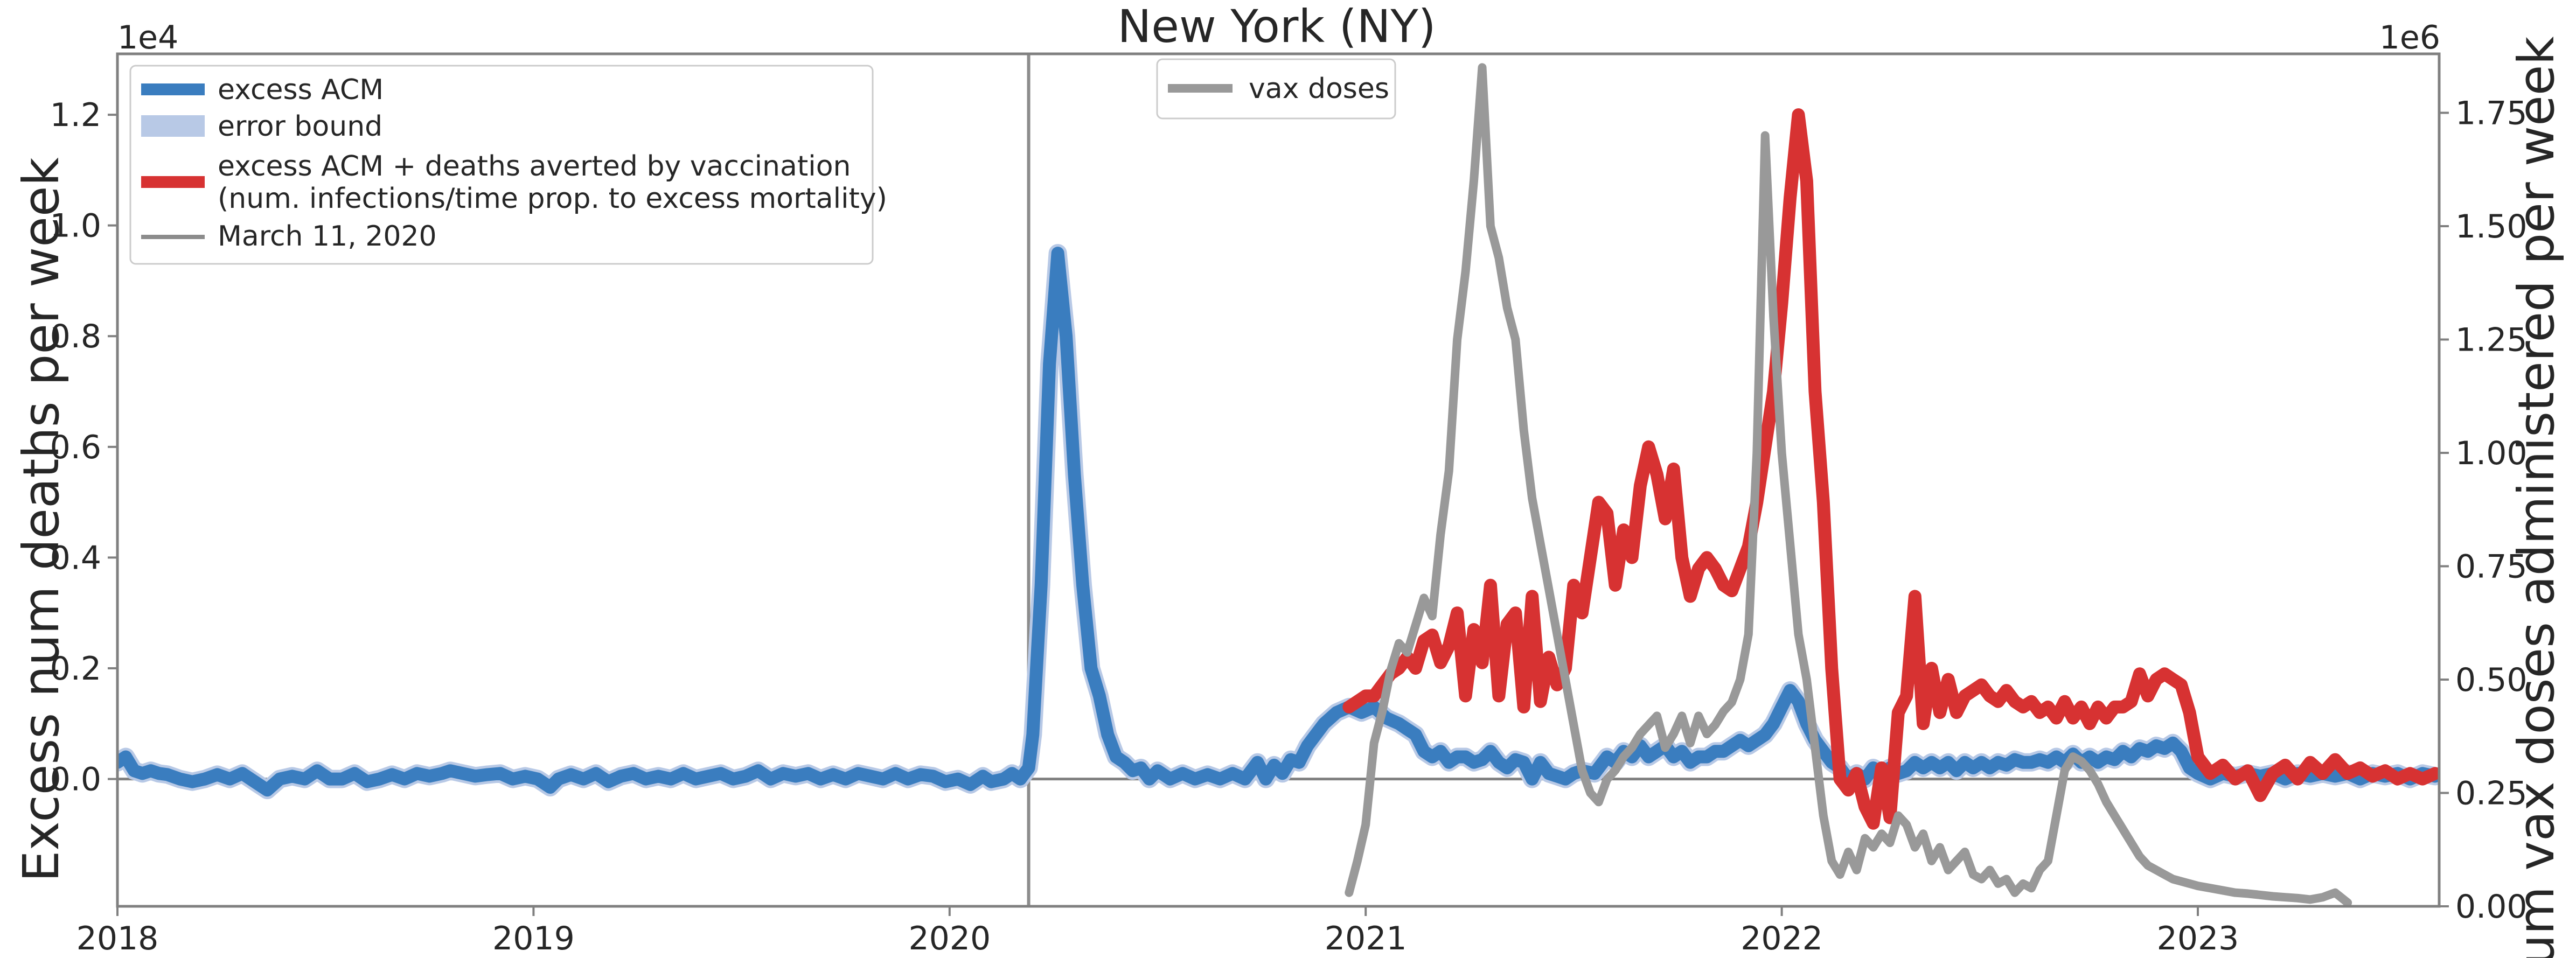 Image resolution: width=2576 pixels, height=958 pixels. What do you see at coordinates (300, 126) in the screenshot?
I see `legend-label-error-bound: error bound` at bounding box center [300, 126].